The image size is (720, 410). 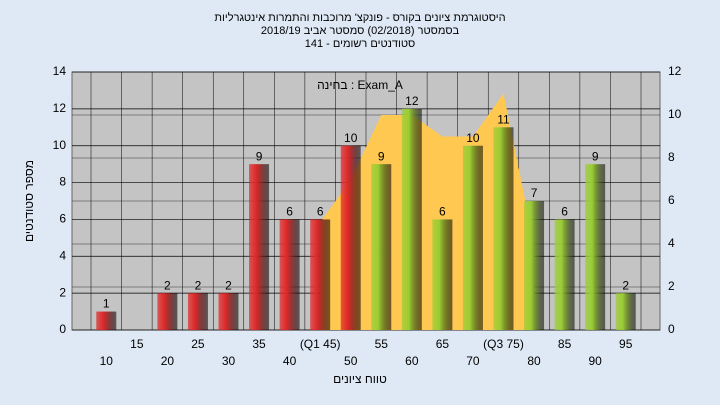 What do you see at coordinates (503, 344) in the screenshot?
I see `x-tick-label: (Q3 75)` at bounding box center [503, 344].